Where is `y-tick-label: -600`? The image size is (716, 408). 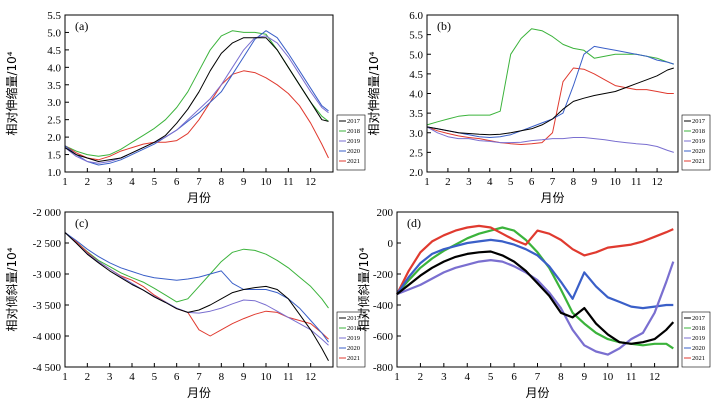
y-tick-label: -600 is located at coordinates (383, 337).